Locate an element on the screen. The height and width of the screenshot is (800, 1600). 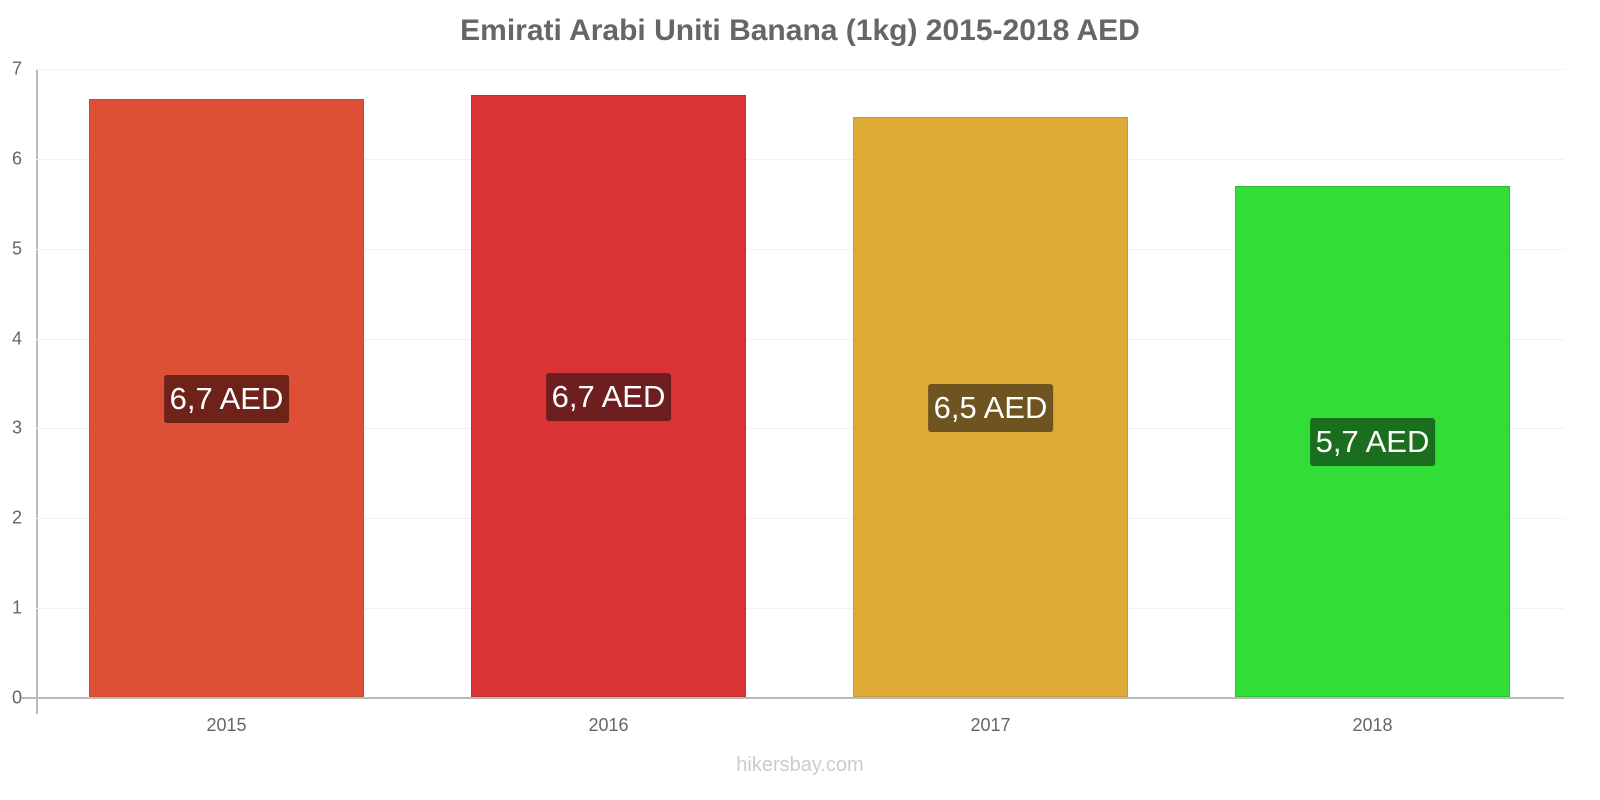
y-tick-label: 6 is located at coordinates (16, 158).